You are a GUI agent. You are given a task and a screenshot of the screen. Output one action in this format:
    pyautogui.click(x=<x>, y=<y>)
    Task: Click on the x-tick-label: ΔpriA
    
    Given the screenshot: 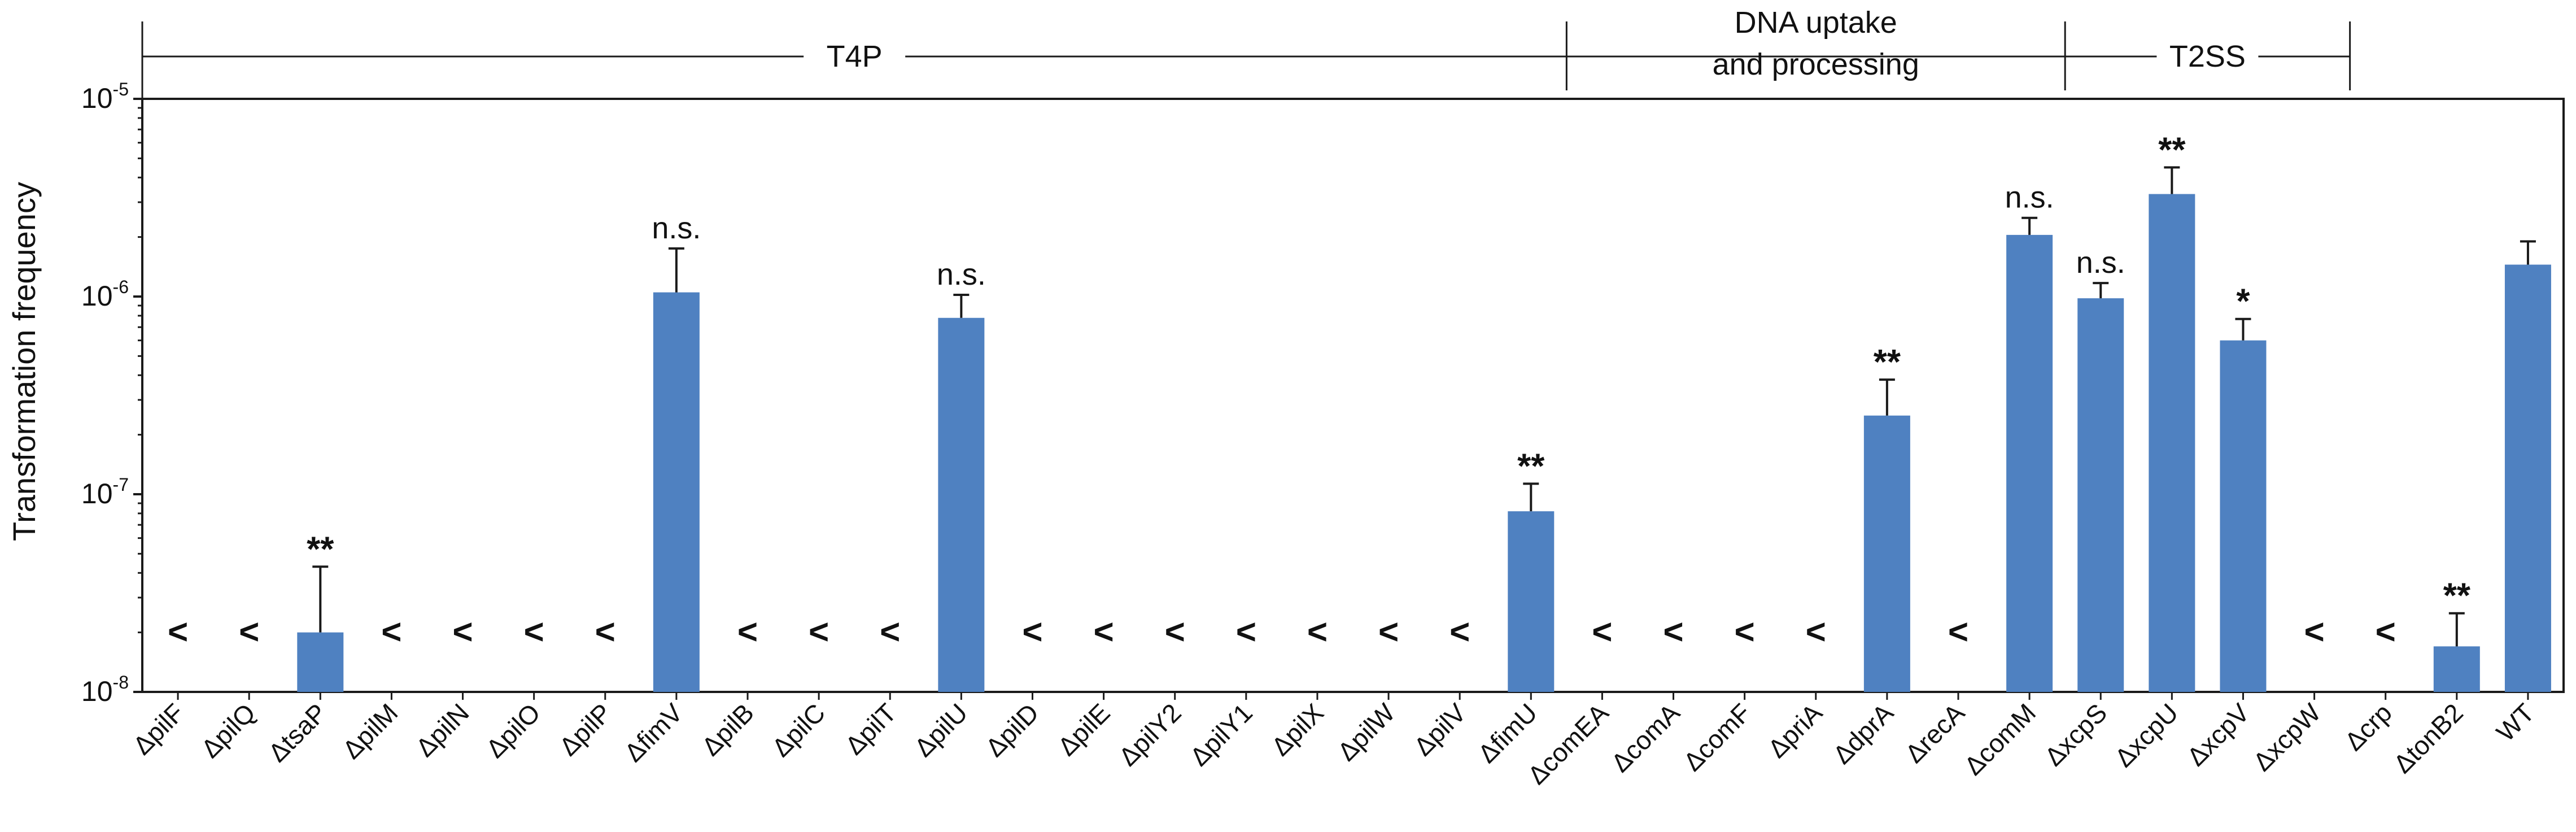 What is the action you would take?
    pyautogui.click(x=1795, y=731)
    